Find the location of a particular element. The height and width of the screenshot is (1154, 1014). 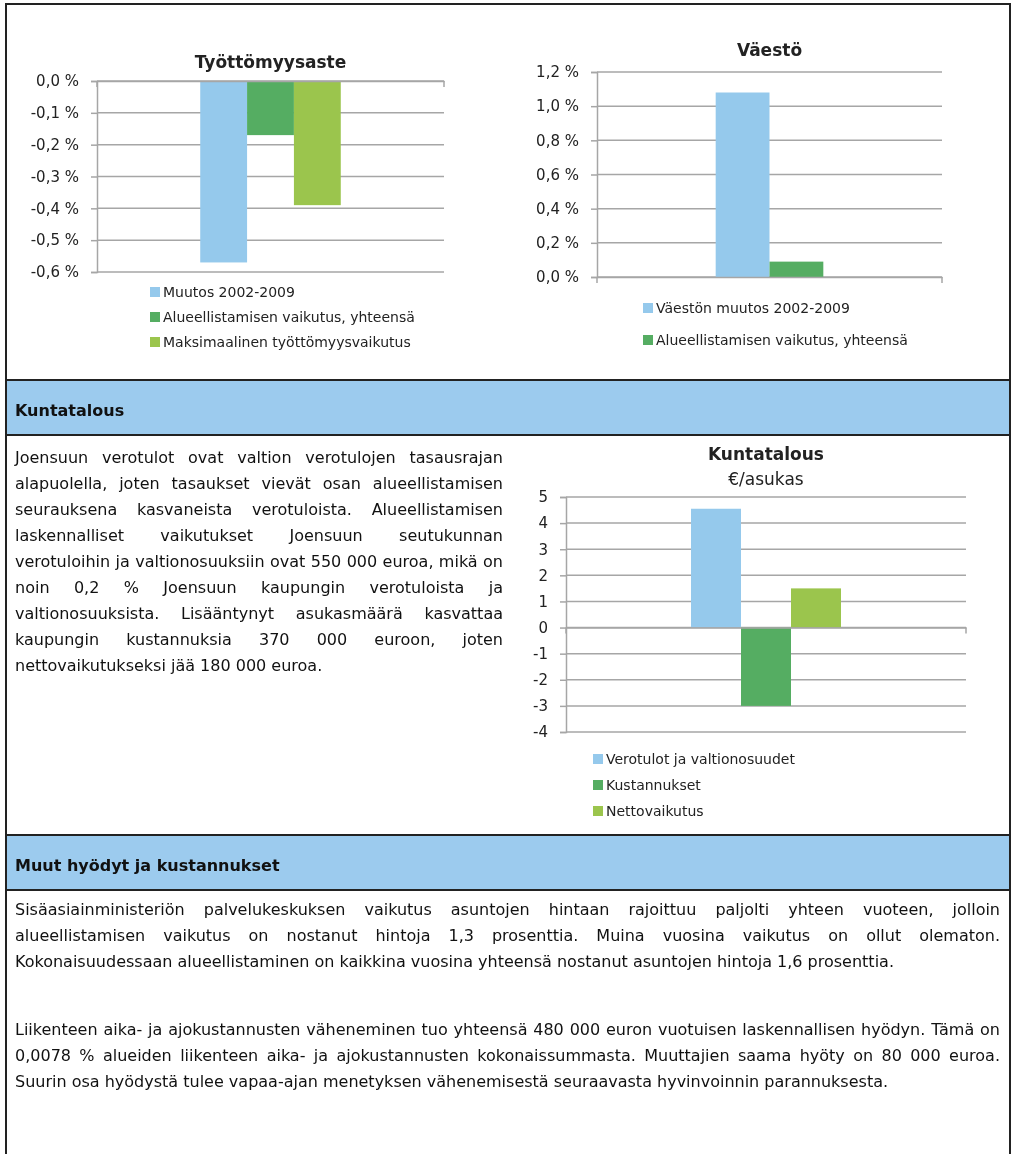

y-tick-label: 4 is located at coordinates (543, 523).